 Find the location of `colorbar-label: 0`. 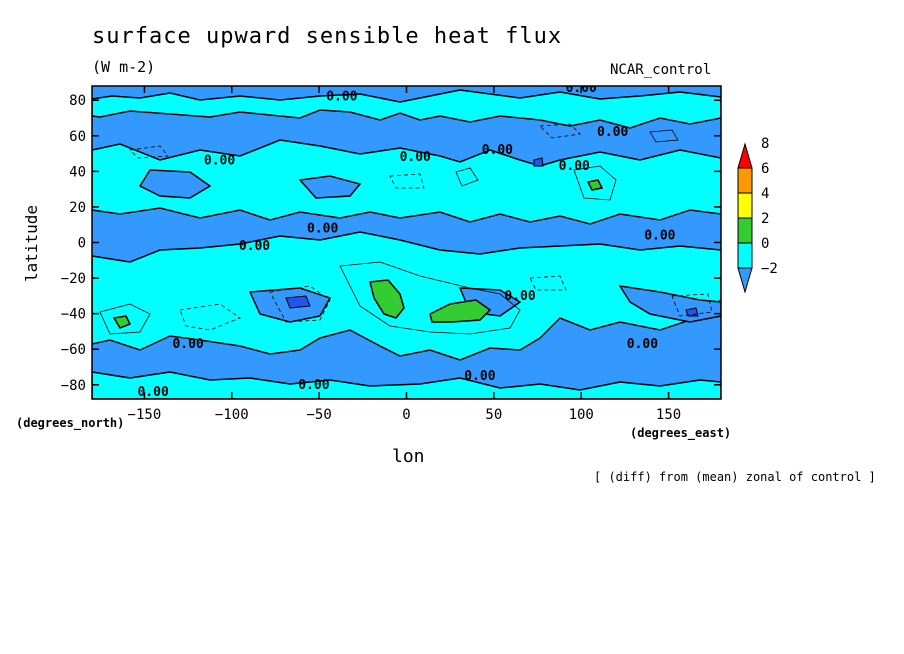

colorbar-label: 0 is located at coordinates (765, 244).